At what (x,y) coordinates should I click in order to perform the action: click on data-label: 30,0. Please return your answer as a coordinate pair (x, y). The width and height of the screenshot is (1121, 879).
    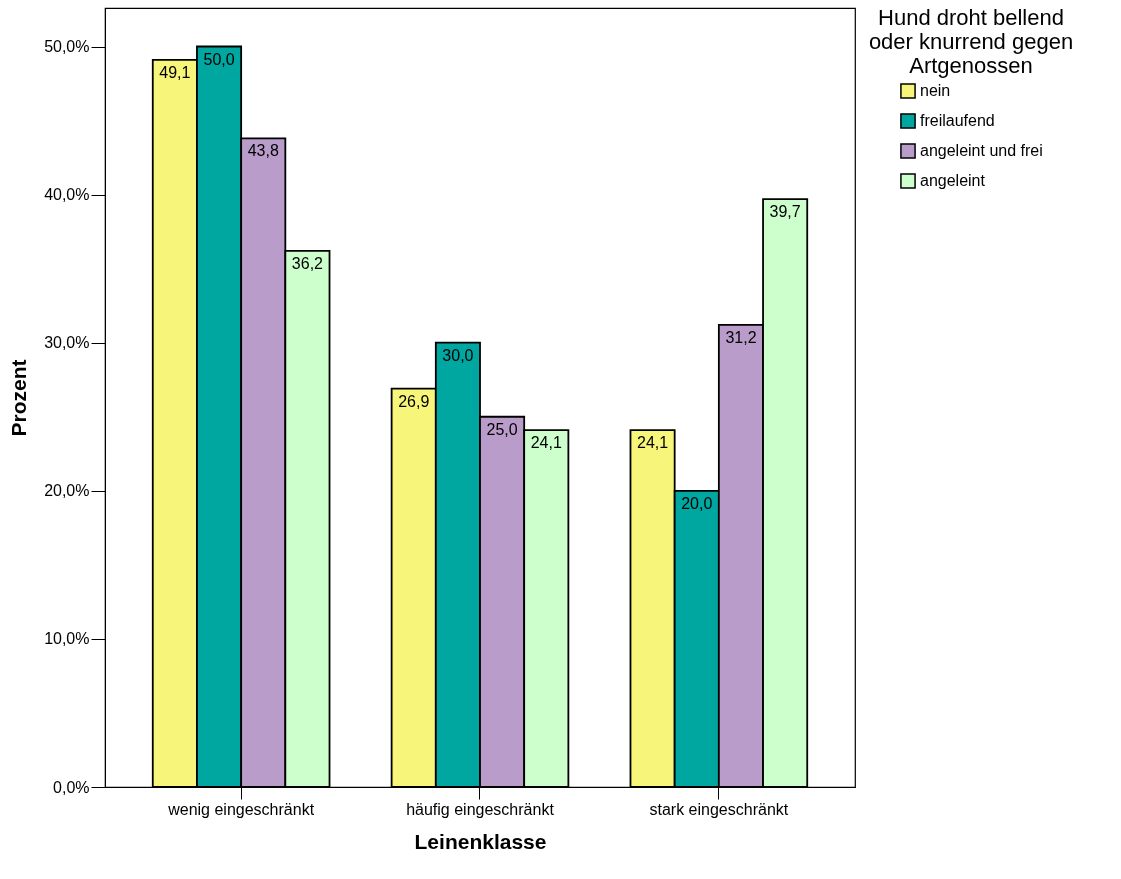
    Looking at the image, I should click on (458, 355).